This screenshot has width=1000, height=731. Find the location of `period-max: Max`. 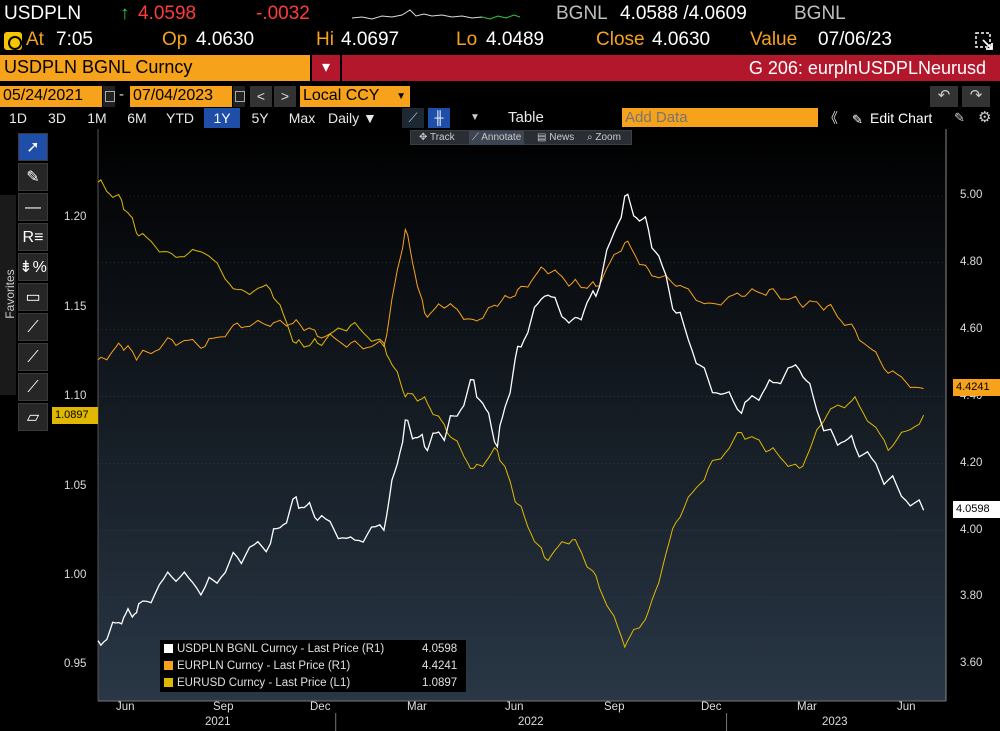

period-max: Max is located at coordinates (302, 118).